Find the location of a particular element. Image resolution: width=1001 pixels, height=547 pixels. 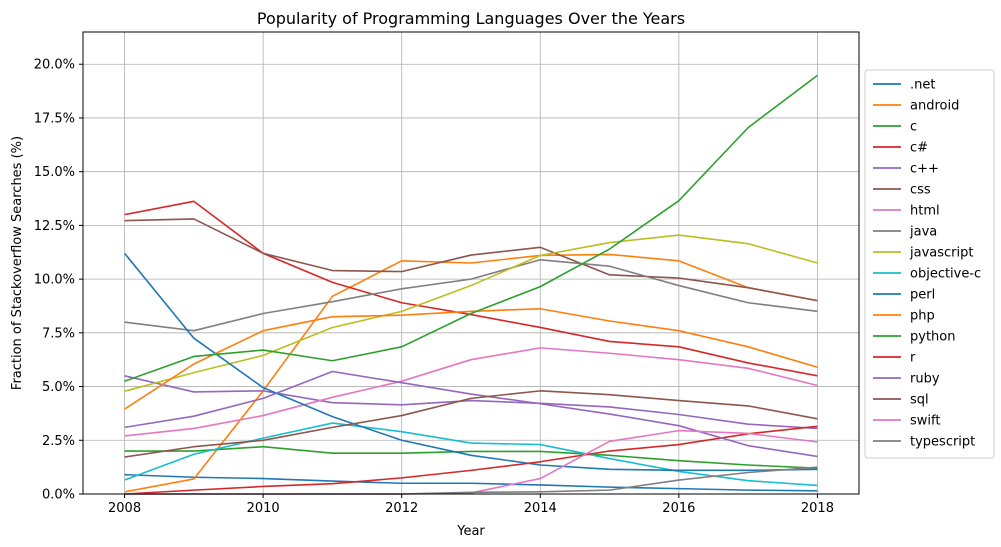

y-tick-label: 15.0% is located at coordinates (54, 172).